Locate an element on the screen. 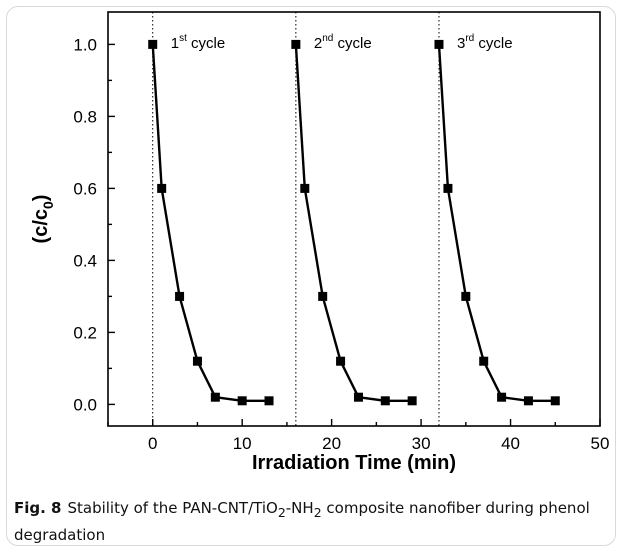 Image resolution: width=624 pixels, height=553 pixels. cycle-label-2: 2nd cycle is located at coordinates (343, 42).